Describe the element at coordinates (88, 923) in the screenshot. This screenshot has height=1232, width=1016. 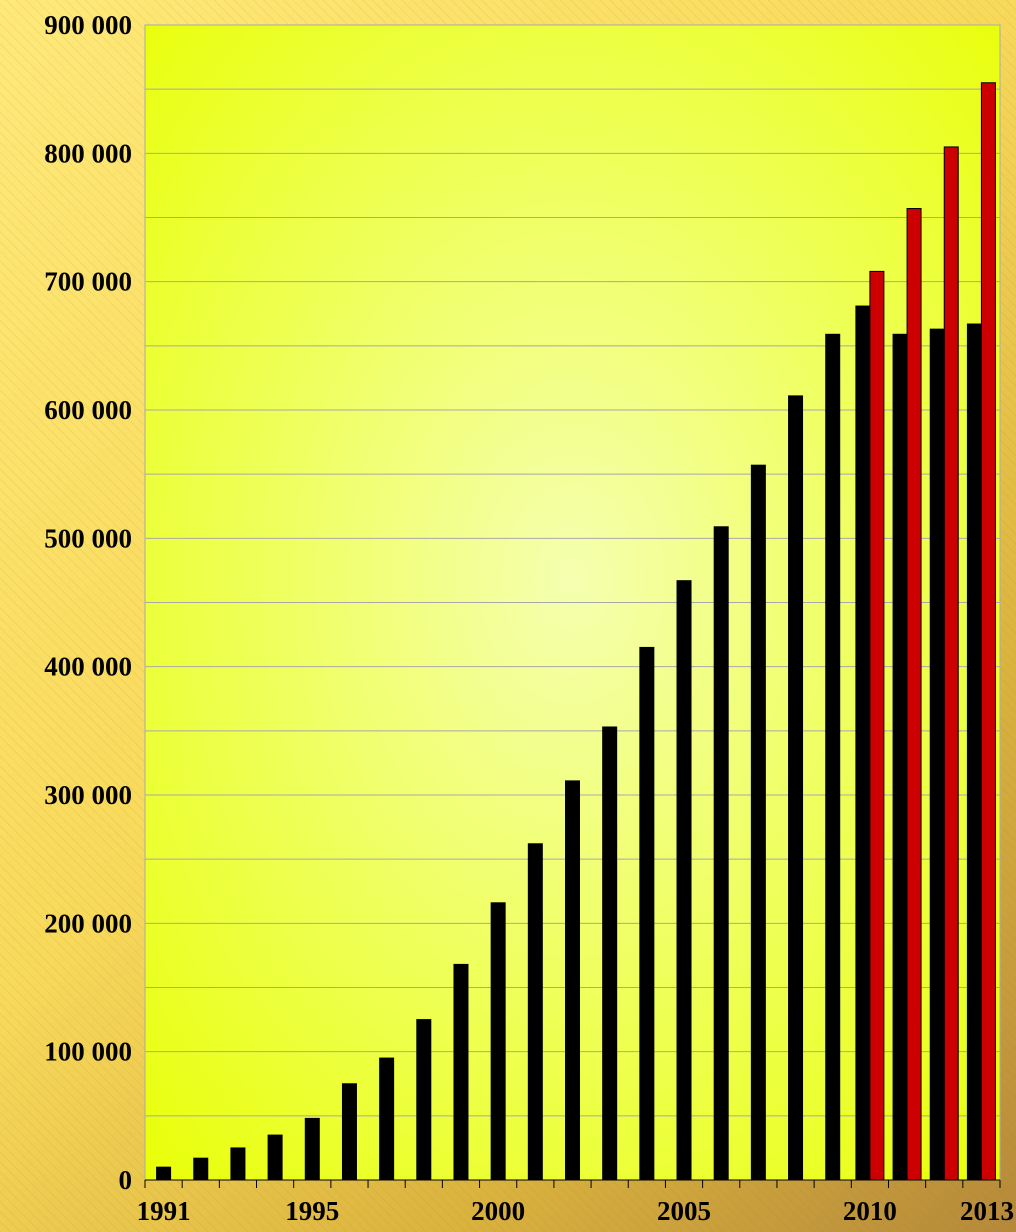
I see `y-tick-label: 200 000` at that location.